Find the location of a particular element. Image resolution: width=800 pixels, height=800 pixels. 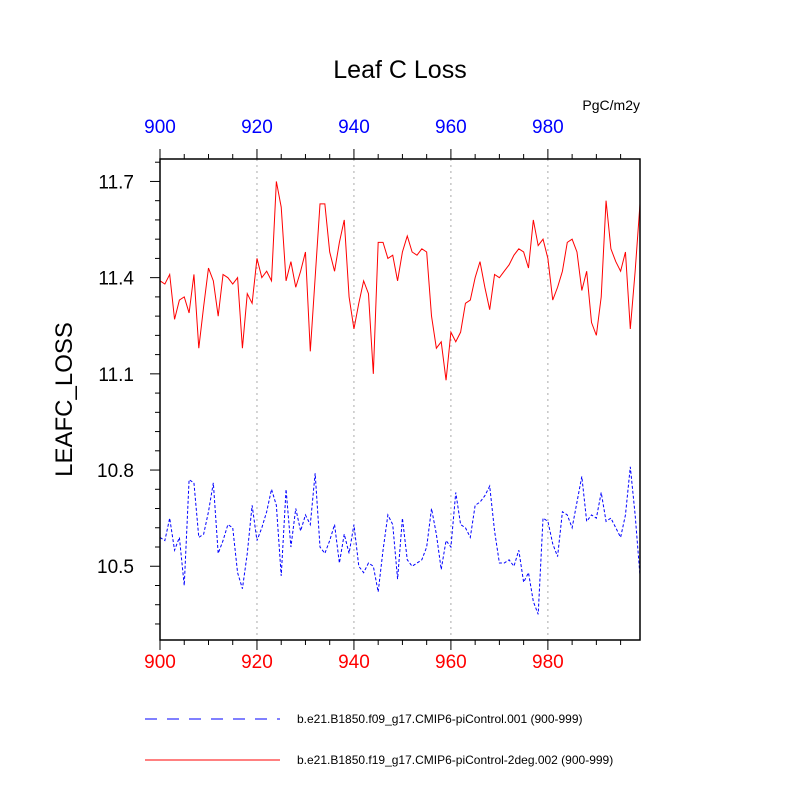

y-tick-label: 11.1 is located at coordinates (116, 375).